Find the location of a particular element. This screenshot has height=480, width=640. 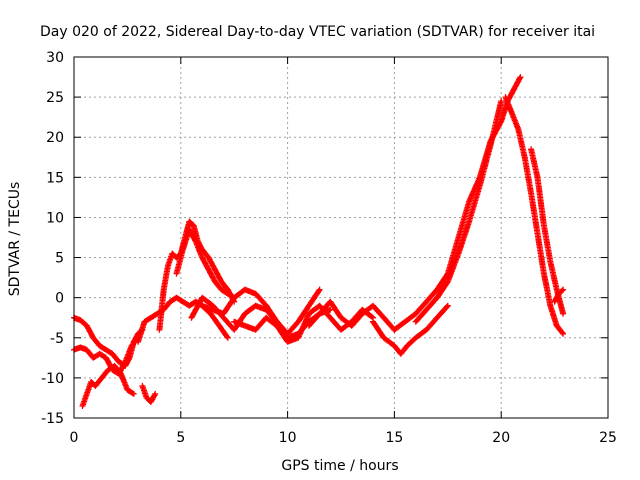

y-tick-label: 0 is located at coordinates (59, 299).